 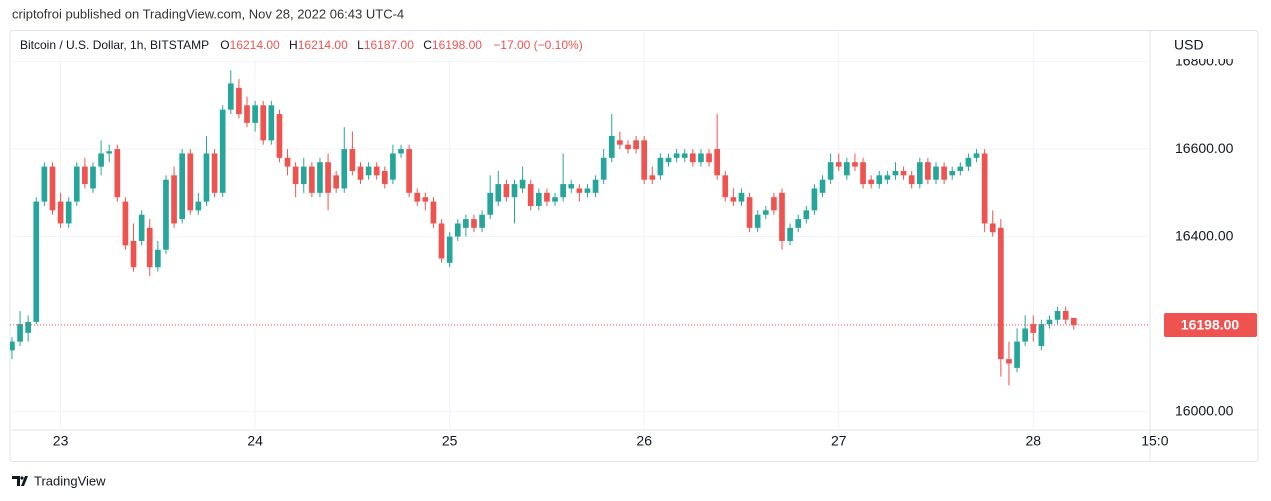 What do you see at coordinates (1189, 45) in the screenshot?
I see `y-axis-unit: USD` at bounding box center [1189, 45].